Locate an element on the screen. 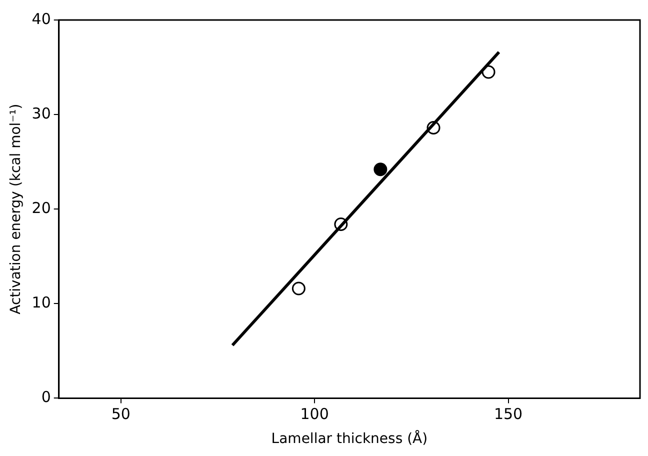 The height and width of the screenshot is (456, 648). y-axis-title: Activation energy (kcal mol⁻¹) is located at coordinates (16, 209).